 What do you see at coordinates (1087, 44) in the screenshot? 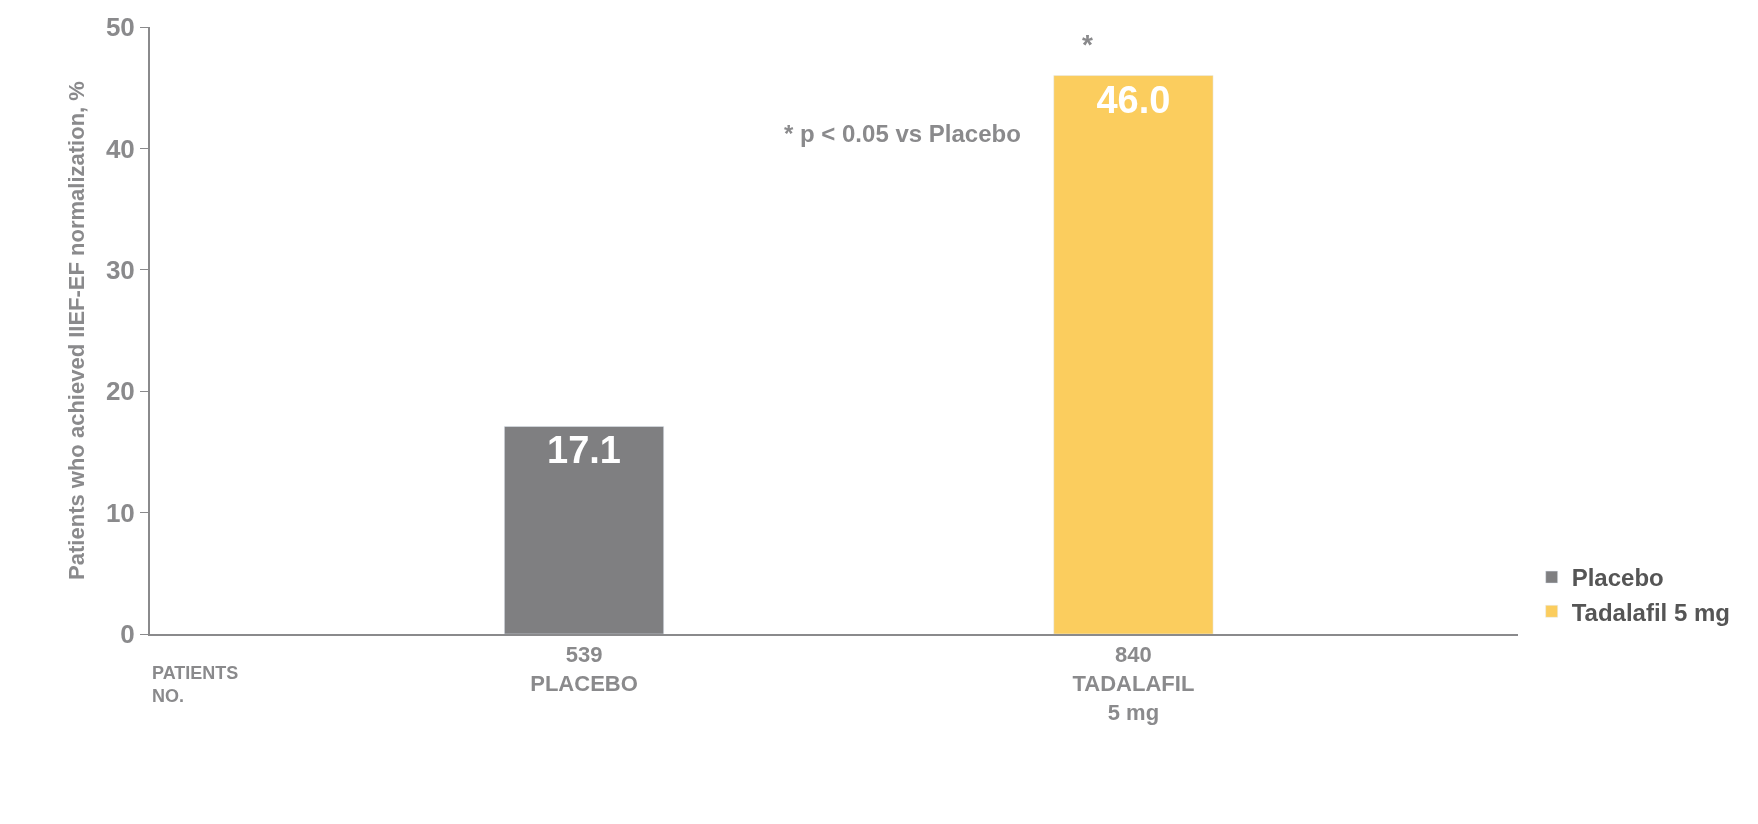
I see `annotation: *` at bounding box center [1087, 44].